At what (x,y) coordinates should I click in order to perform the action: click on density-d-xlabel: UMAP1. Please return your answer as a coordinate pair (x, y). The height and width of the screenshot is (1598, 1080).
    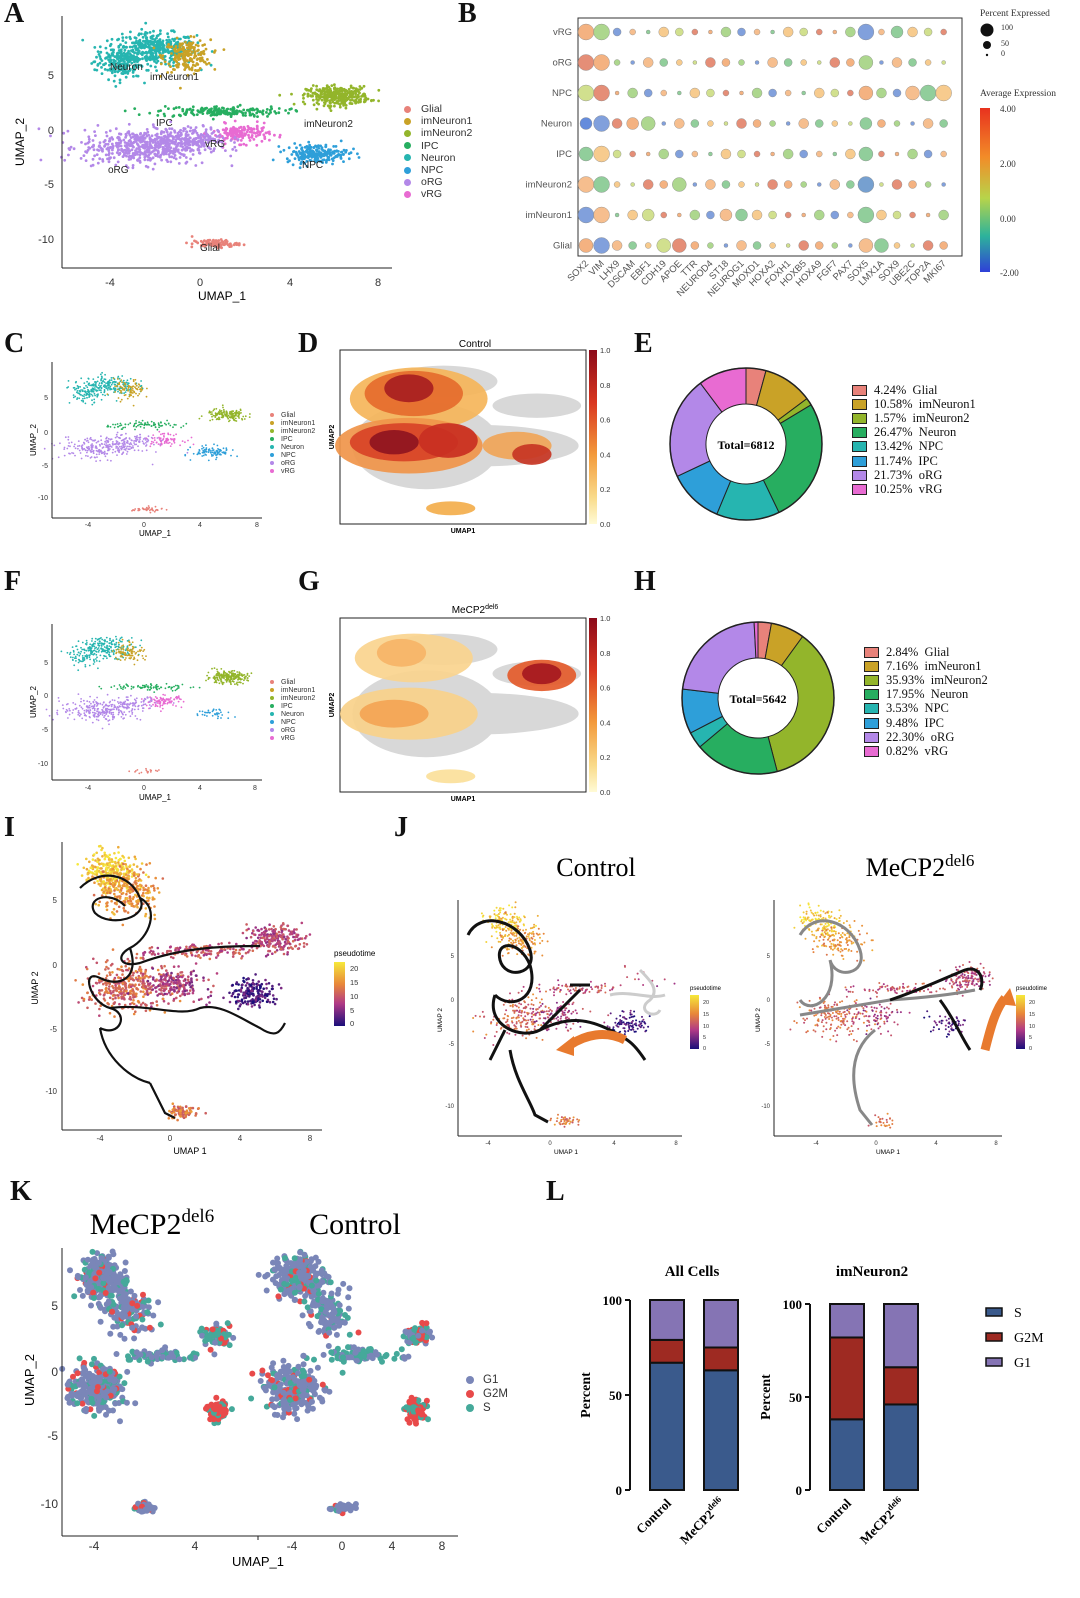
    Looking at the image, I should click on (463, 531).